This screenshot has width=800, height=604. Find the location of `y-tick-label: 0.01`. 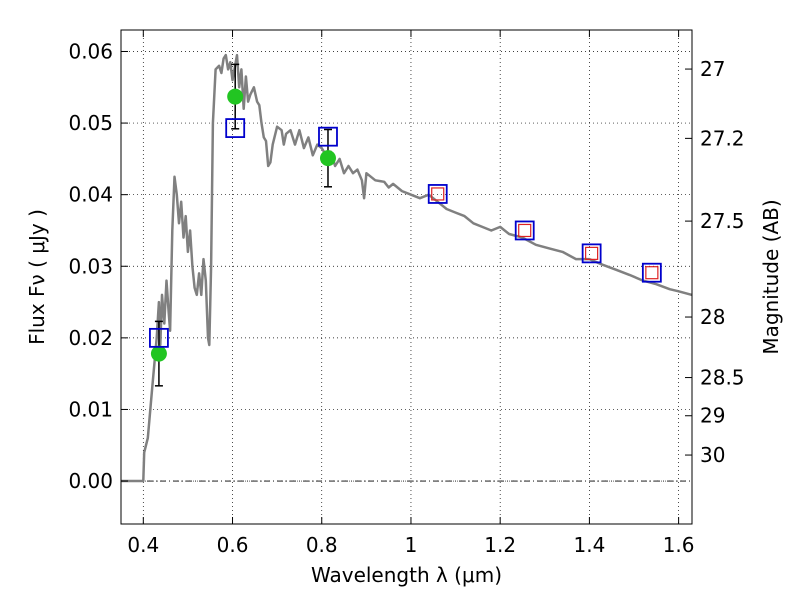

y-tick-label: 0.01 is located at coordinates (90, 409).